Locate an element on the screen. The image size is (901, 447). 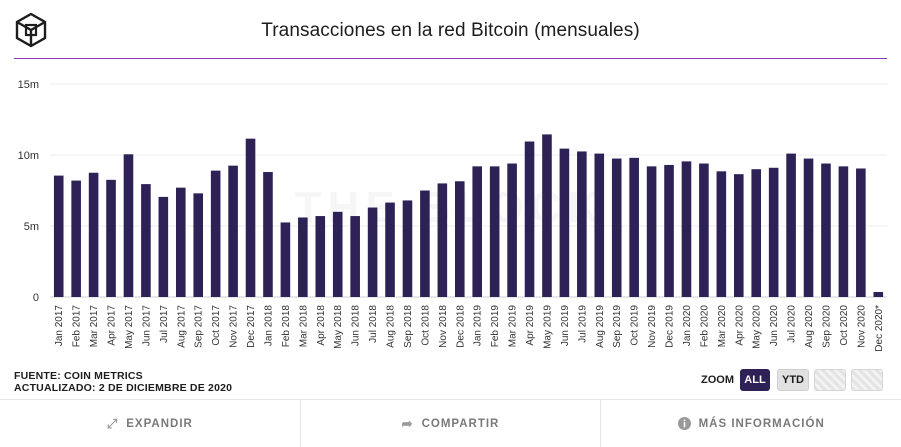
zoom-all-button: ALL is located at coordinates (755, 380).